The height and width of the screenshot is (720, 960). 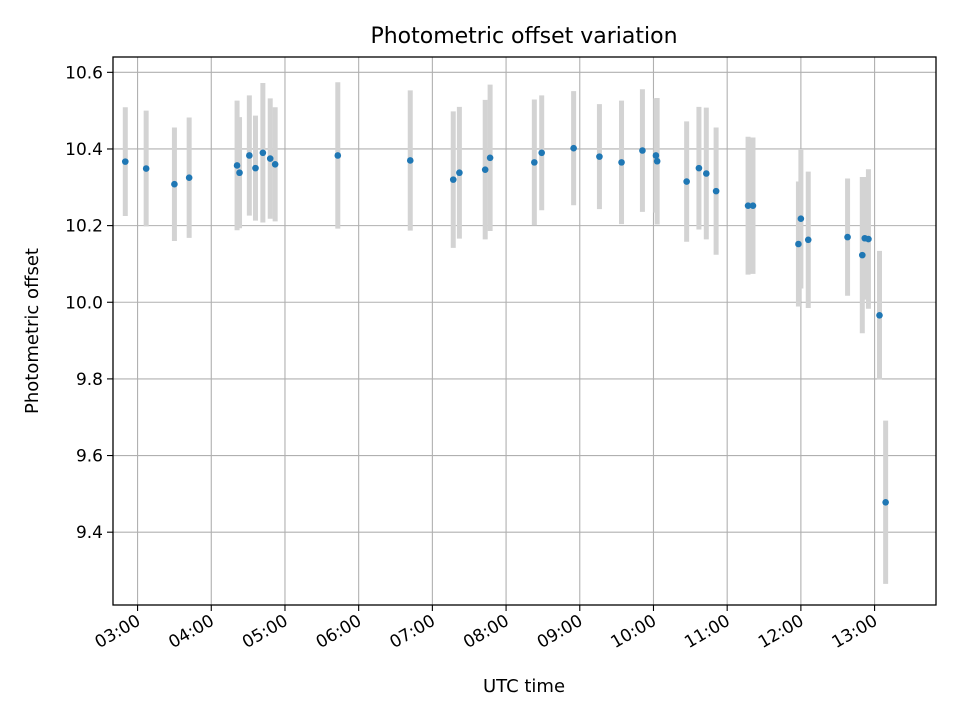 What do you see at coordinates (524, 686) in the screenshot?
I see `x-axis-label: UTC time` at bounding box center [524, 686].